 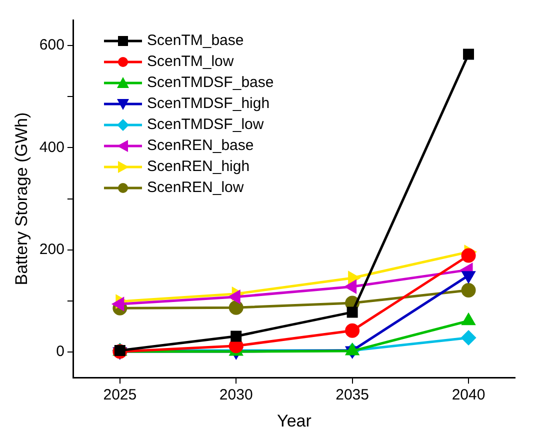 What do you see at coordinates (190, 61) in the screenshot?
I see `legend-label: ScenTM_low` at bounding box center [190, 61].